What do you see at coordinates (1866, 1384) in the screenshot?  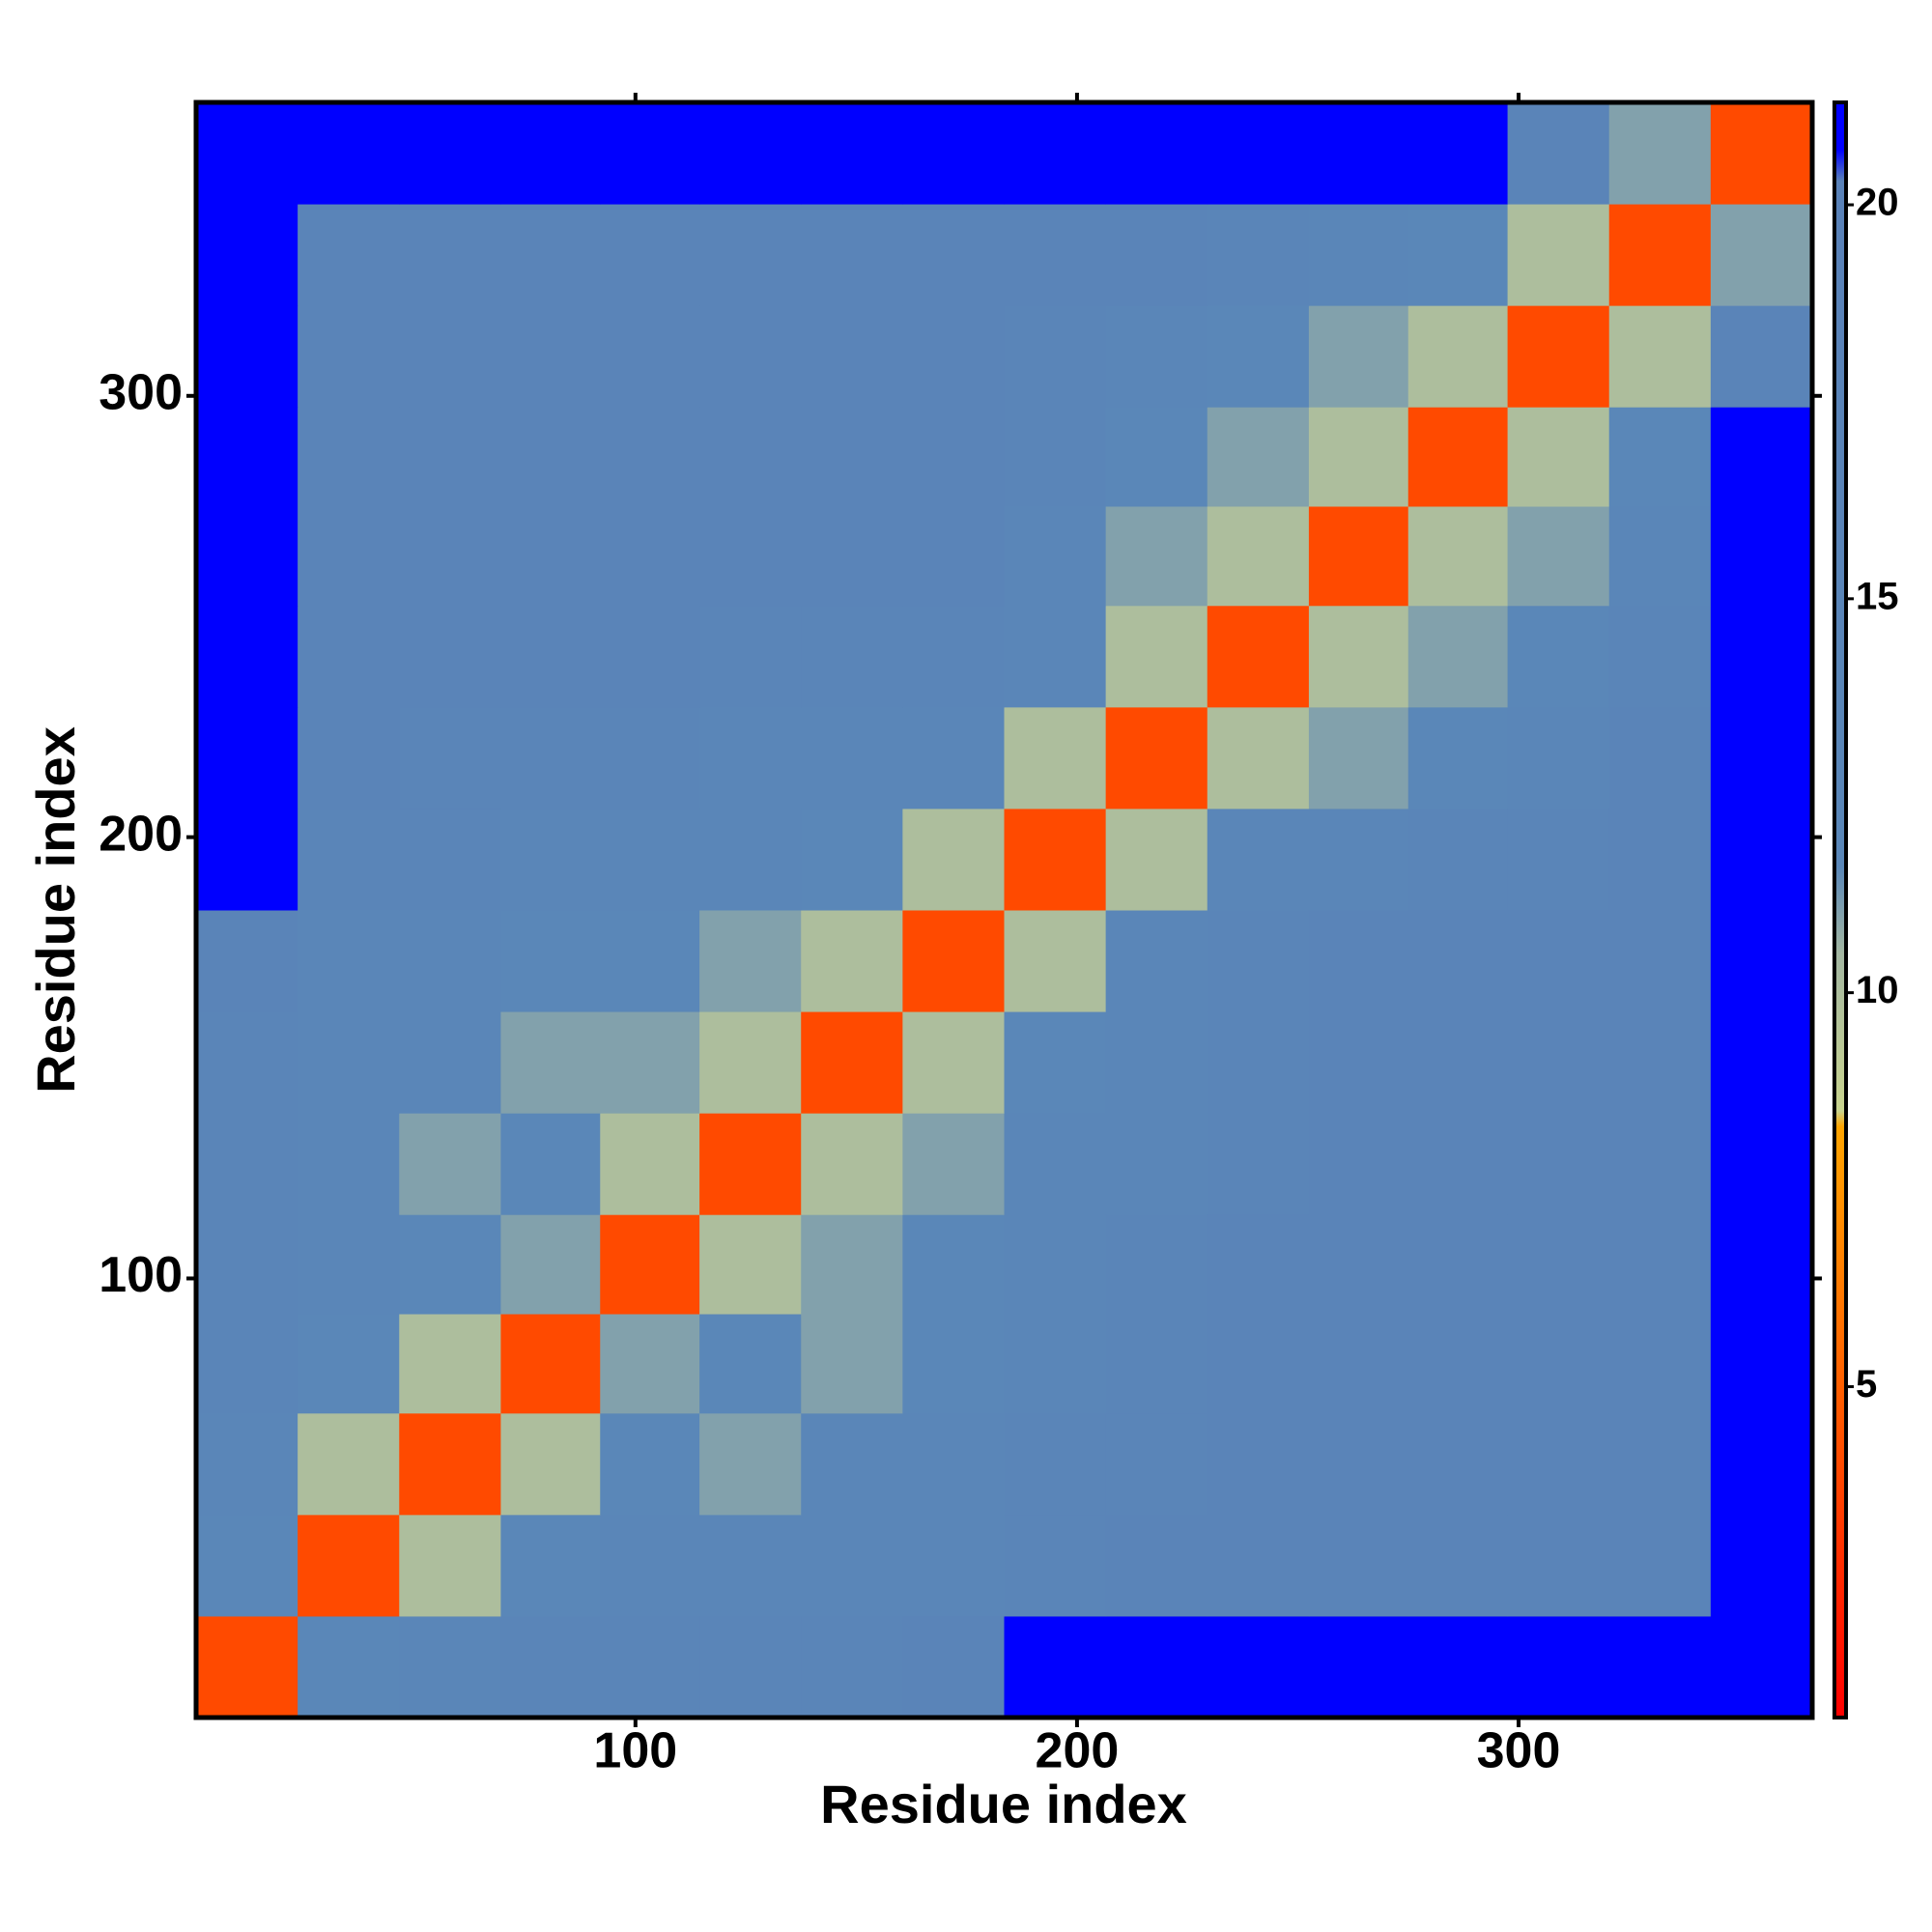 I see `colorbar-tick-label: 5` at bounding box center [1866, 1384].